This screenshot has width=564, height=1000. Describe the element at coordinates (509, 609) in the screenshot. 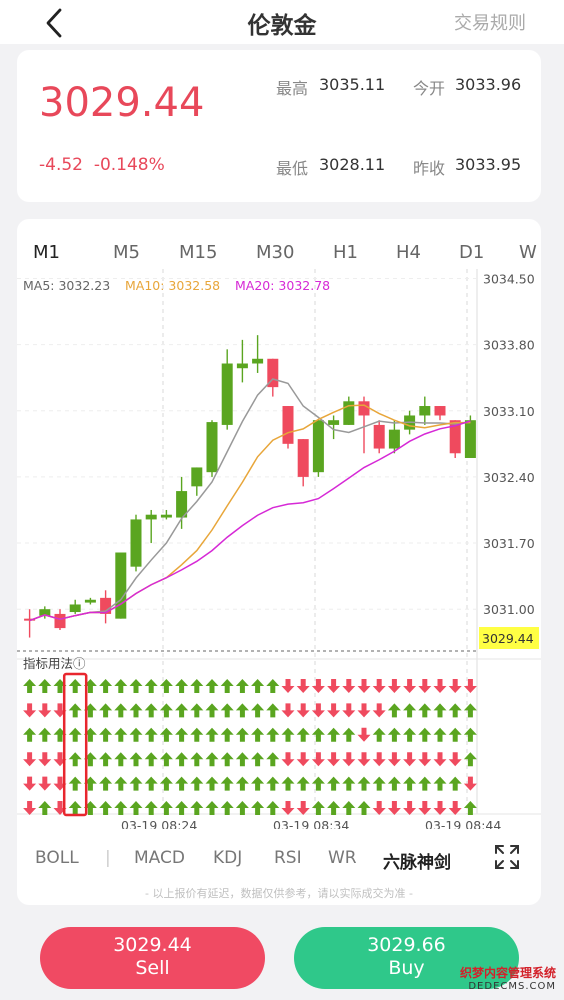

I see `y-tick-label: 3031.00` at that location.